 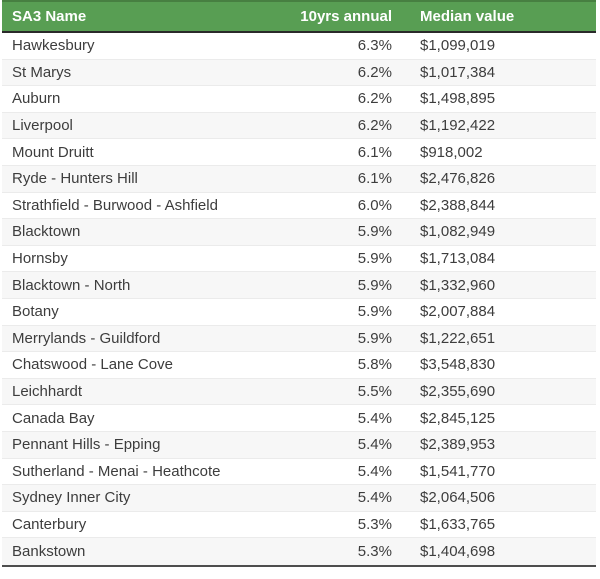 What do you see at coordinates (40, 259) in the screenshot?
I see `sa3-name-cell: Hornsby` at bounding box center [40, 259].